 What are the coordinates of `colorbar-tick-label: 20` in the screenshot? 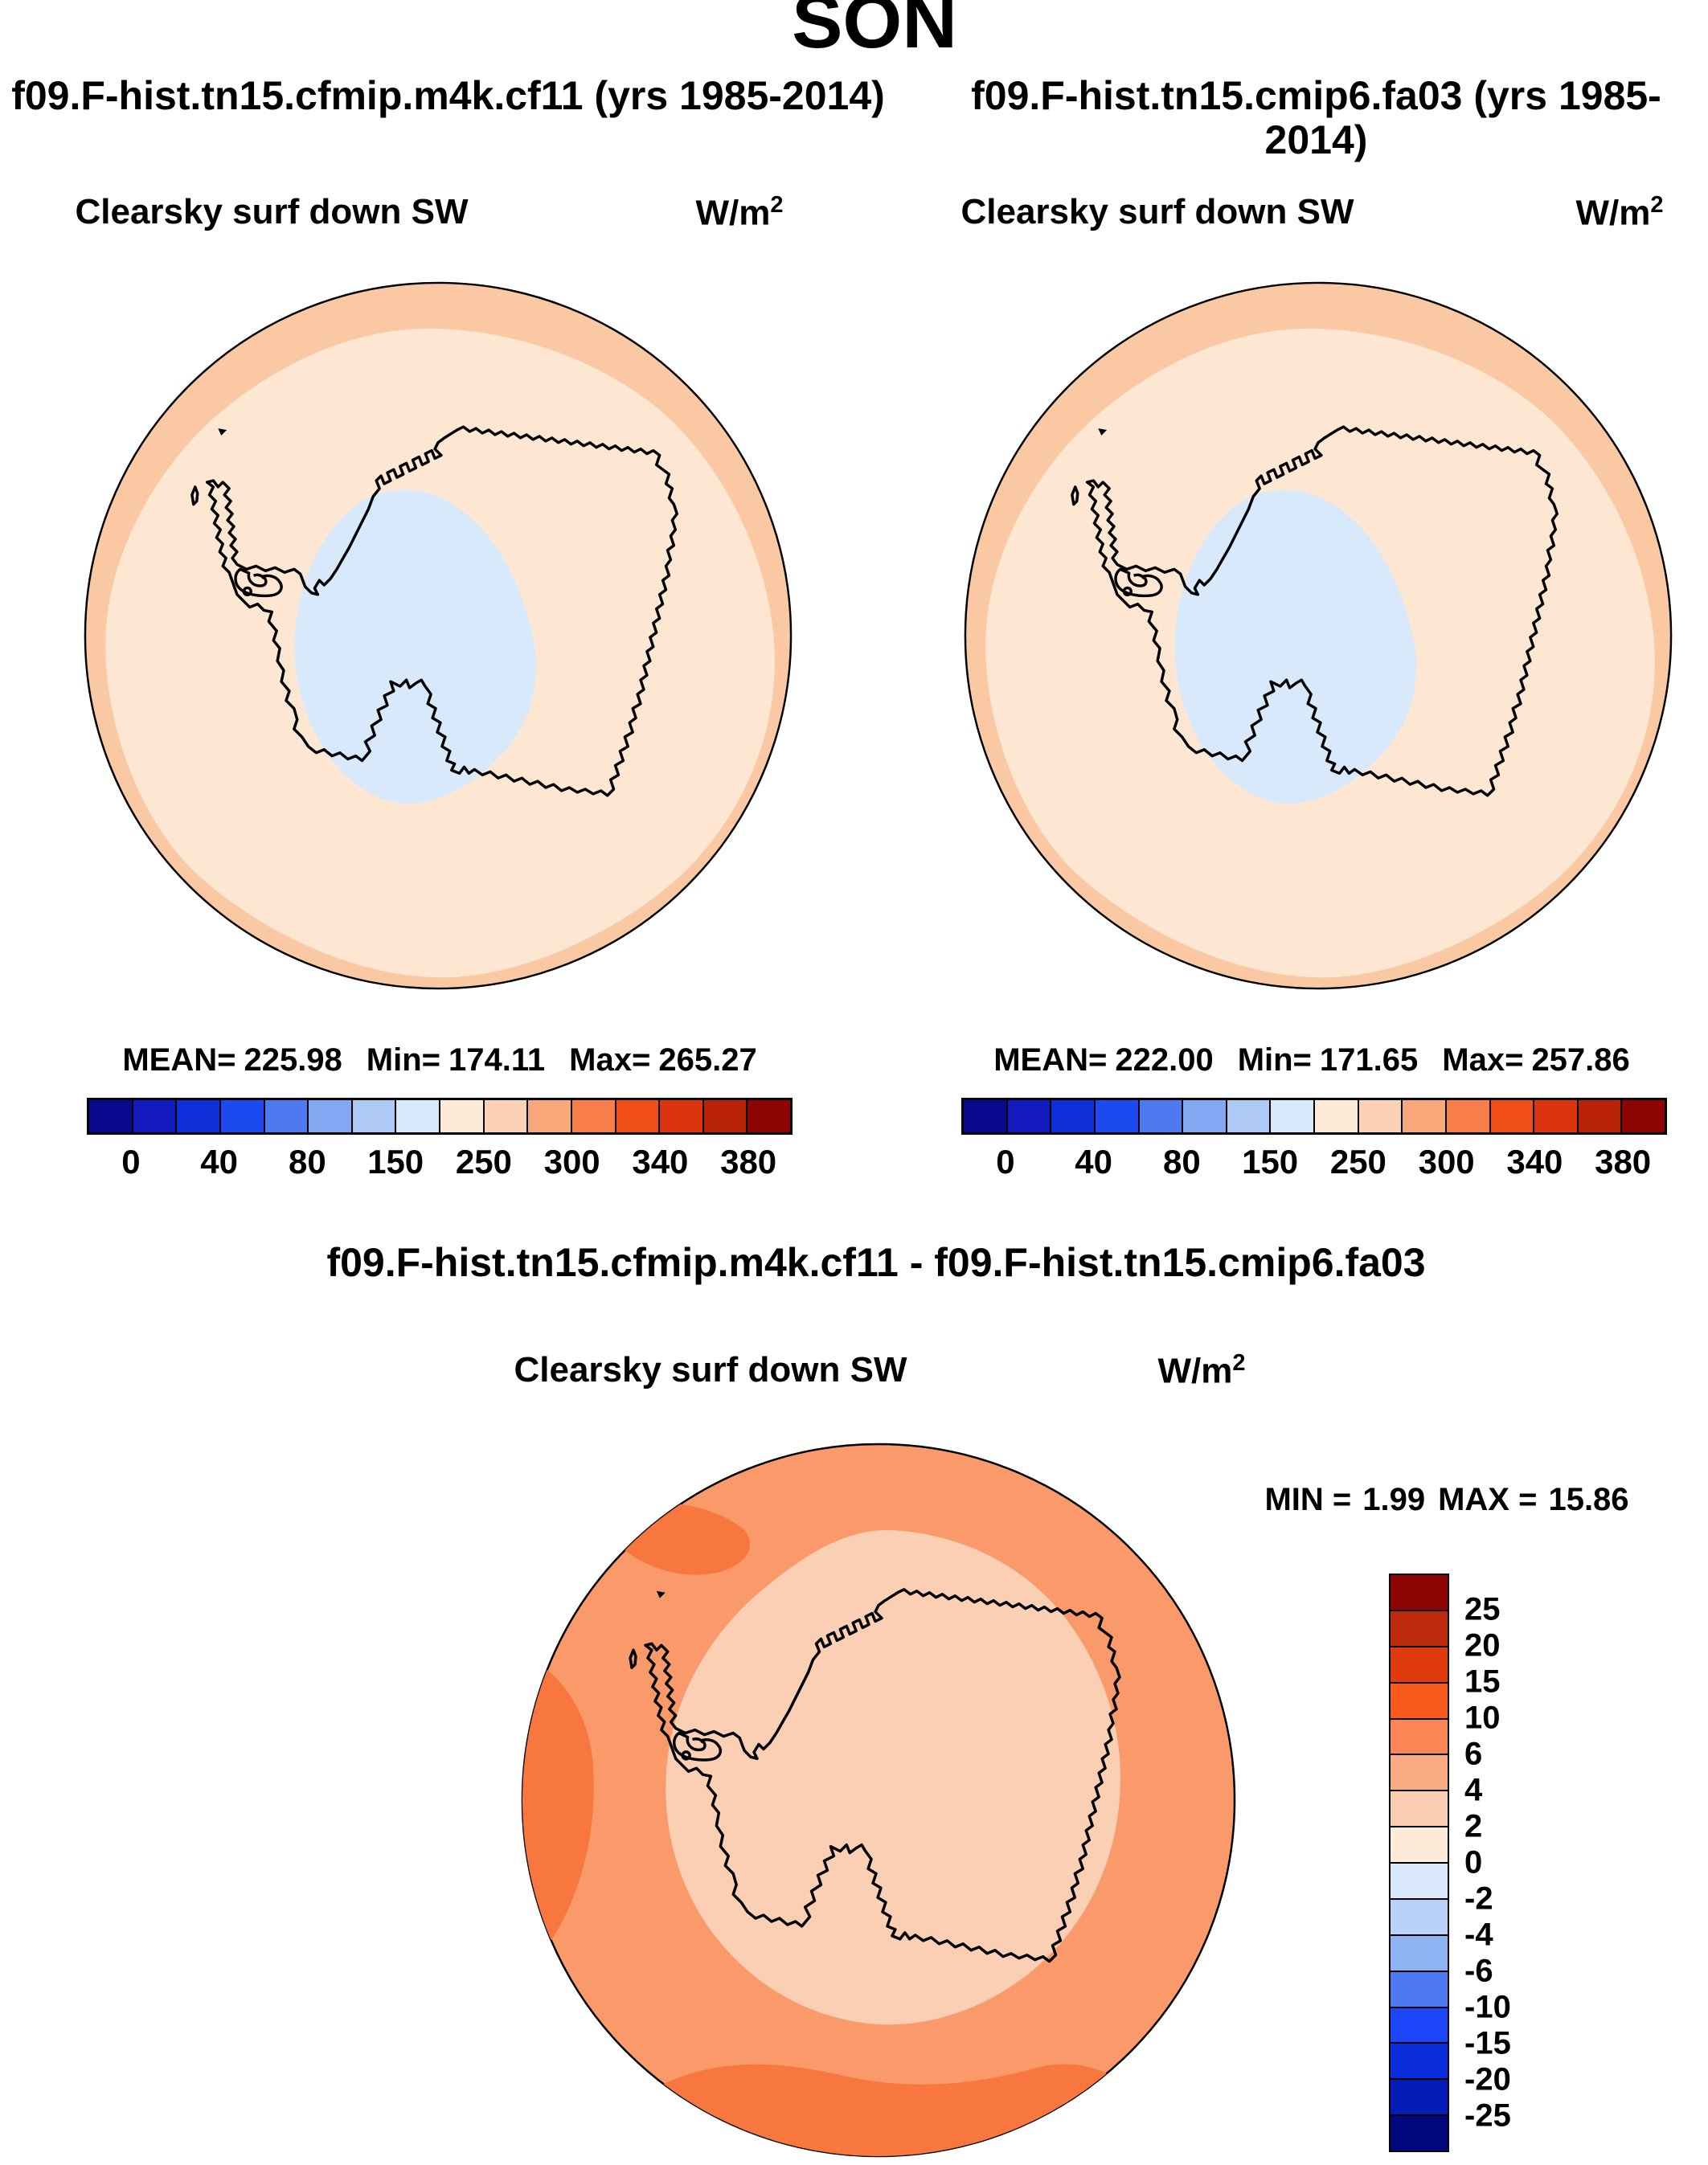 It's located at (1483, 1645).